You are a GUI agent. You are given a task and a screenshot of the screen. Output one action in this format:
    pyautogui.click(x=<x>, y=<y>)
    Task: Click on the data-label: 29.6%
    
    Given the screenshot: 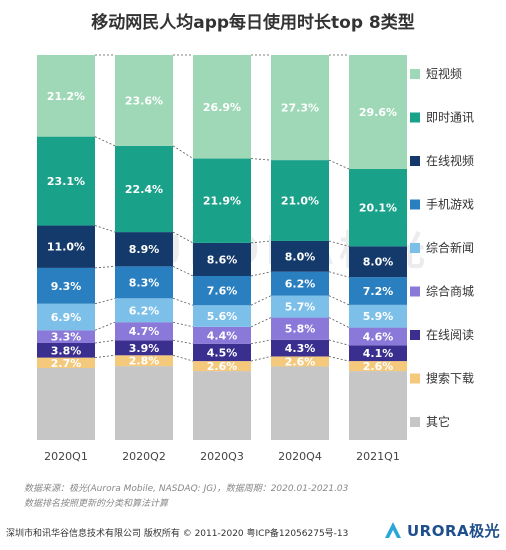 What is the action you would take?
    pyautogui.click(x=378, y=112)
    